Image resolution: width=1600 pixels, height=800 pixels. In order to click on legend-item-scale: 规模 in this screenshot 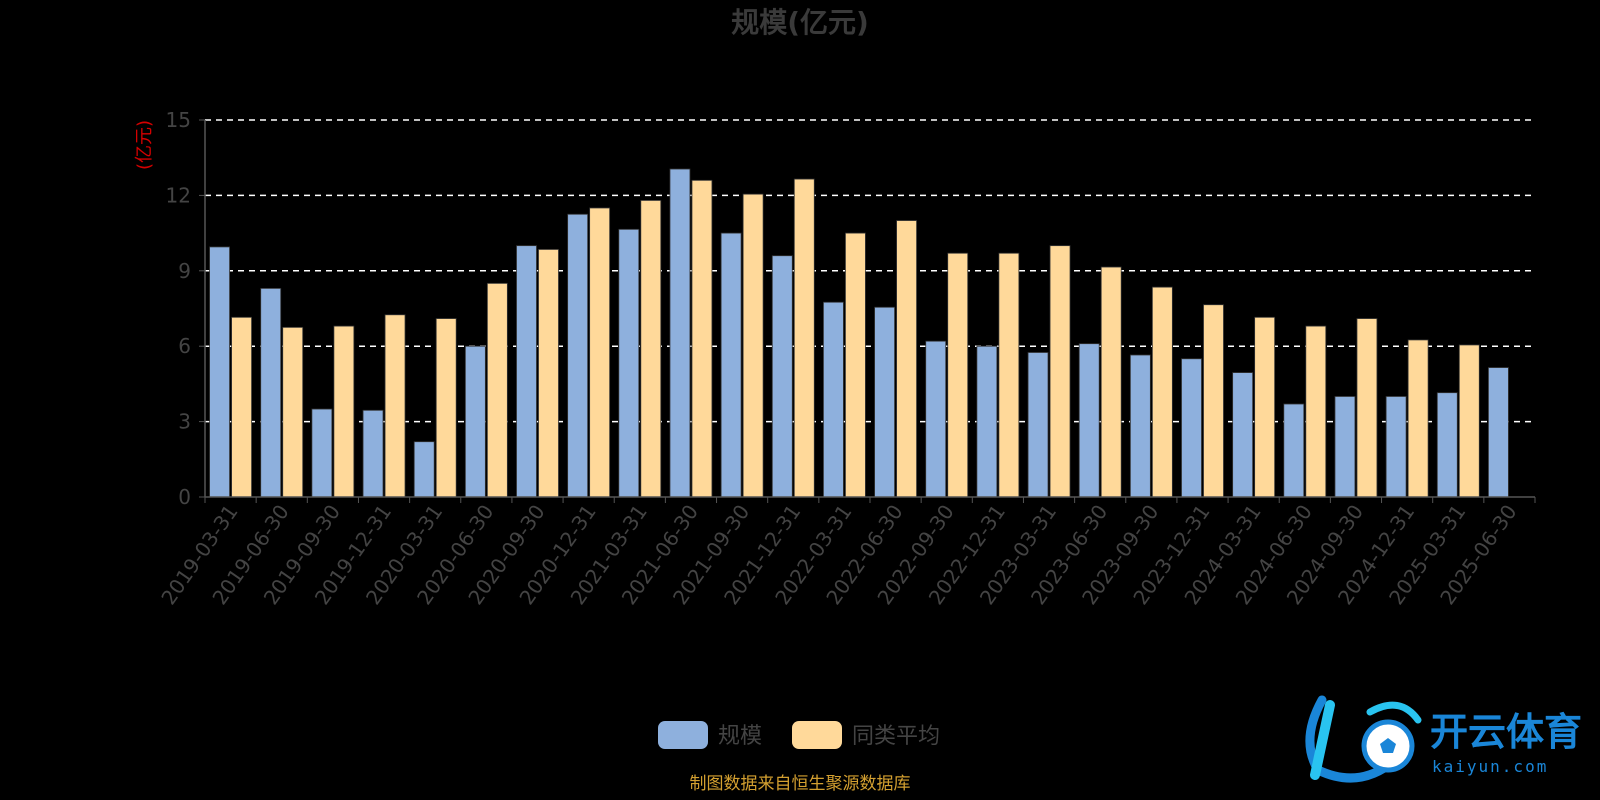, I will do `click(710, 735)`.